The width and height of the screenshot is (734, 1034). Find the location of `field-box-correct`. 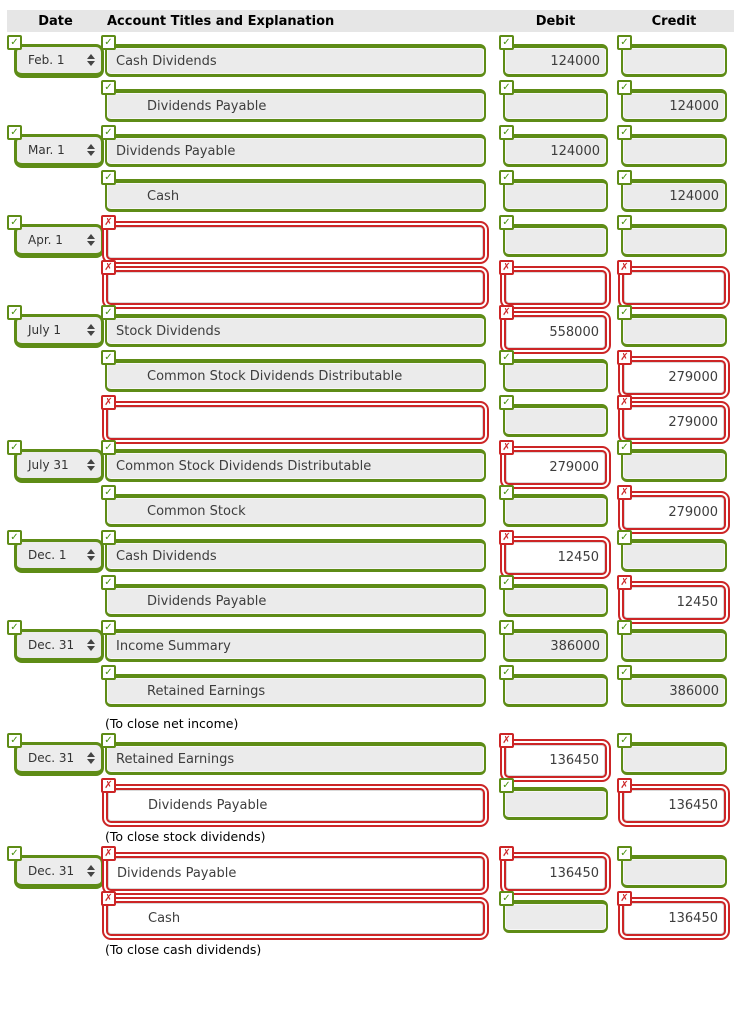

field-box-correct is located at coordinates (674, 645).